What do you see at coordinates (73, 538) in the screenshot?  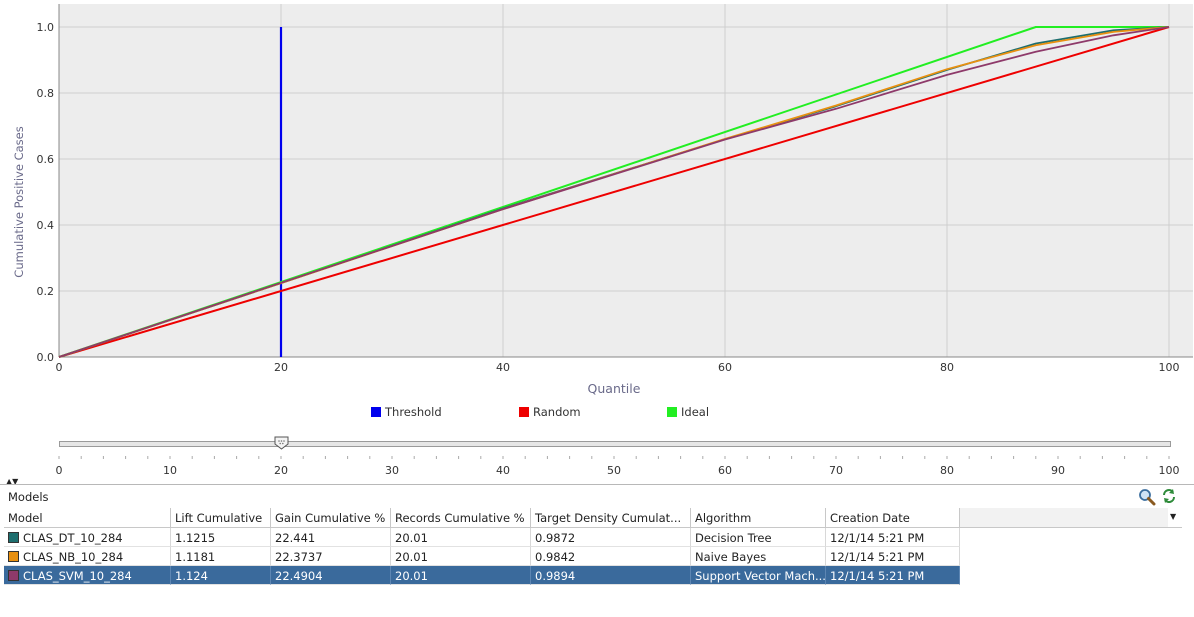 I see `model-name: CLAS_DT_10_284` at bounding box center [73, 538].